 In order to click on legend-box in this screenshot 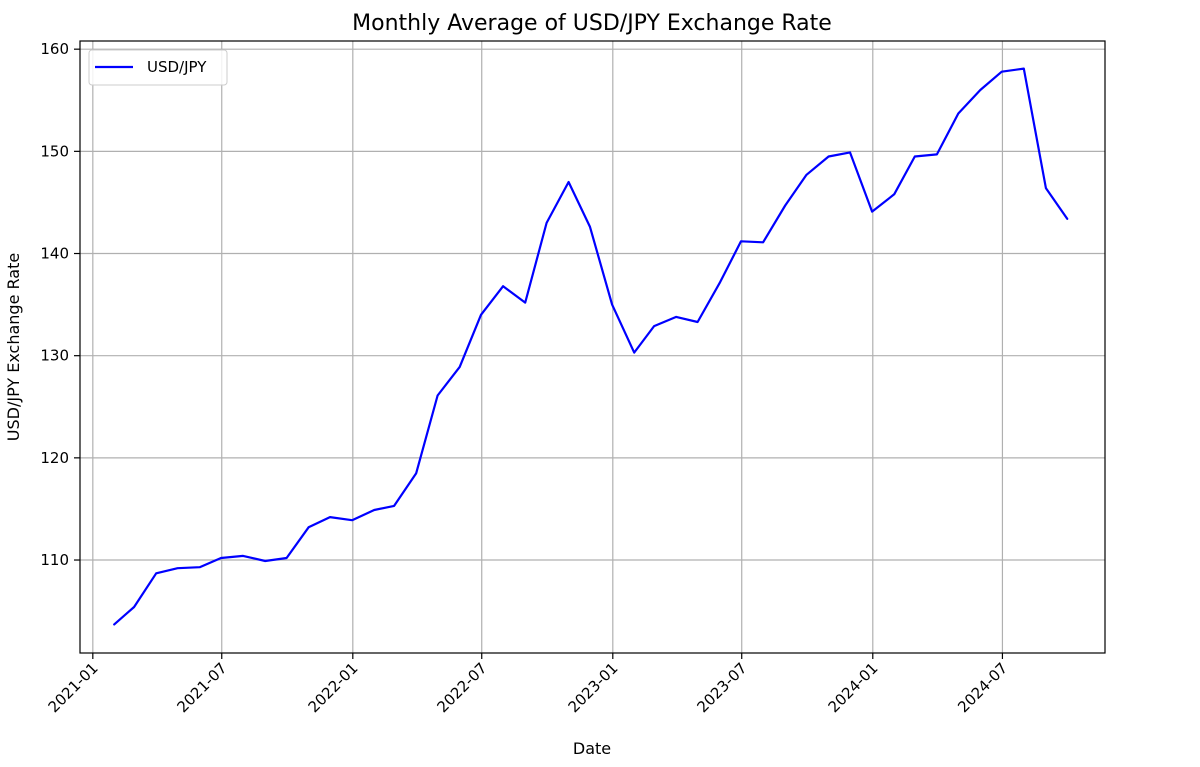, I will do `click(158, 67)`.